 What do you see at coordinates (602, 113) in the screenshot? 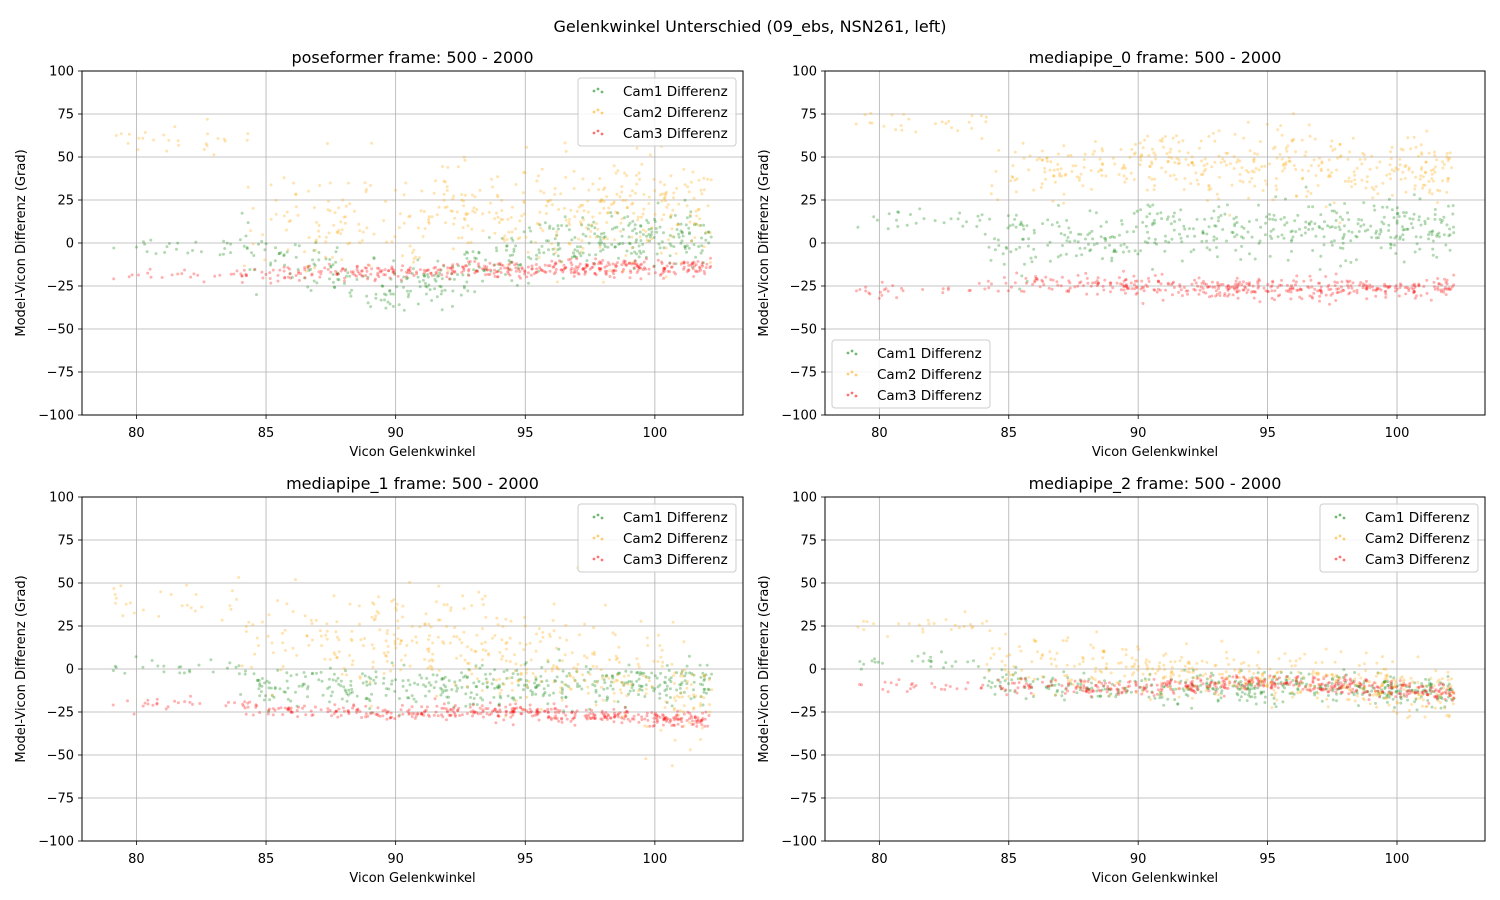
I see `legend-marker-dot` at bounding box center [602, 113].